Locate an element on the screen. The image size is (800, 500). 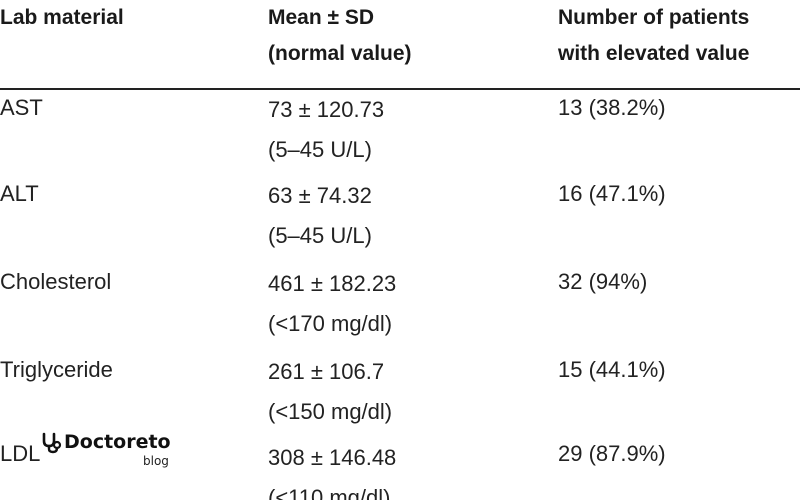
table-row-ldl-mean: 308 ± 146.48 (<110 mg/dl) is located at coordinates (332, 469).